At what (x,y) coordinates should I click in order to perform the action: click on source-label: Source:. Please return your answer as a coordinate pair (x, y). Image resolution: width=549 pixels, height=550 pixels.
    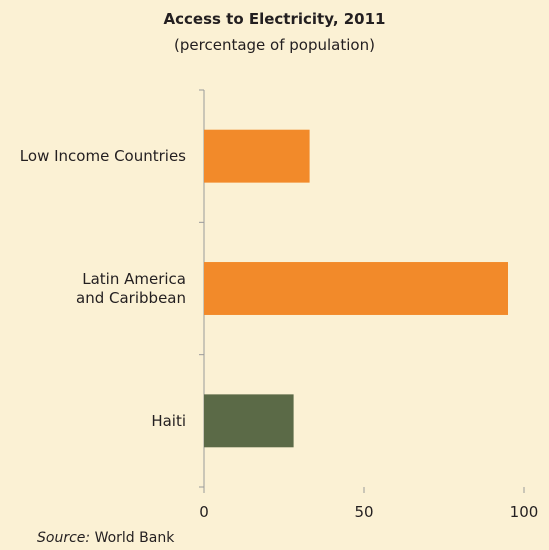
    Looking at the image, I should click on (64, 538).